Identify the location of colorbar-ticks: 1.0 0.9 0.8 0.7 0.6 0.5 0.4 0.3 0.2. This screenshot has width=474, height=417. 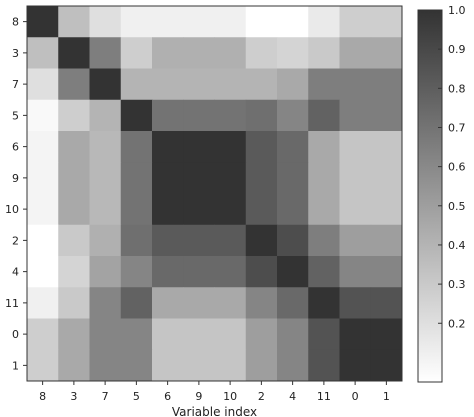
(452, 167).